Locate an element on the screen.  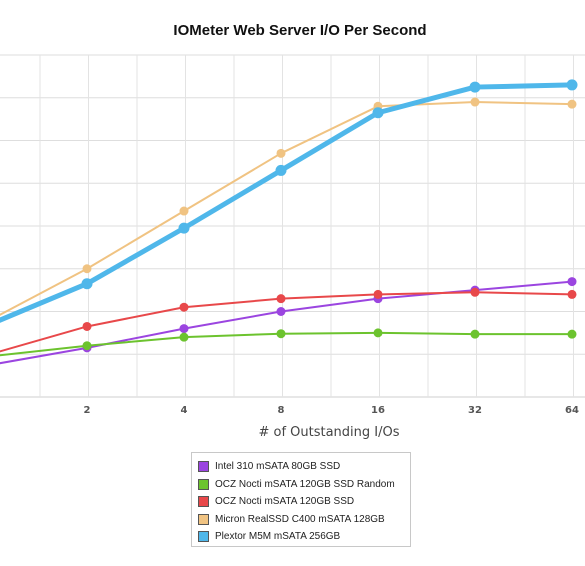
legend-label: OCZ Nocti mSATA 120GB SSD is located at coordinates (285, 502).